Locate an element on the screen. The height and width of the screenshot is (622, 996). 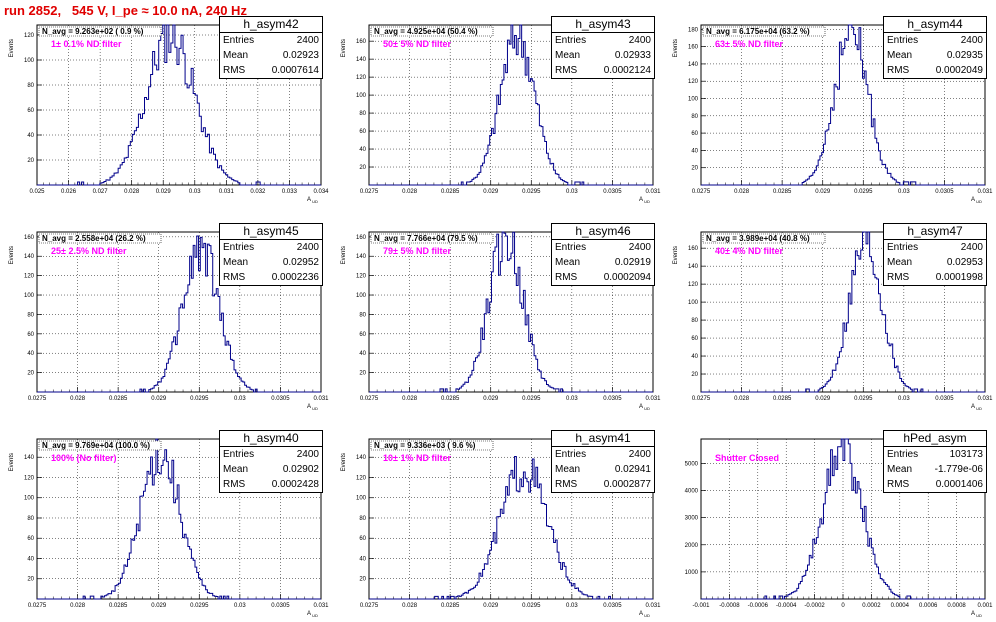
navg-label: N_avg = 9.336e+03 ( 9.6 %) is located at coordinates (425, 445).